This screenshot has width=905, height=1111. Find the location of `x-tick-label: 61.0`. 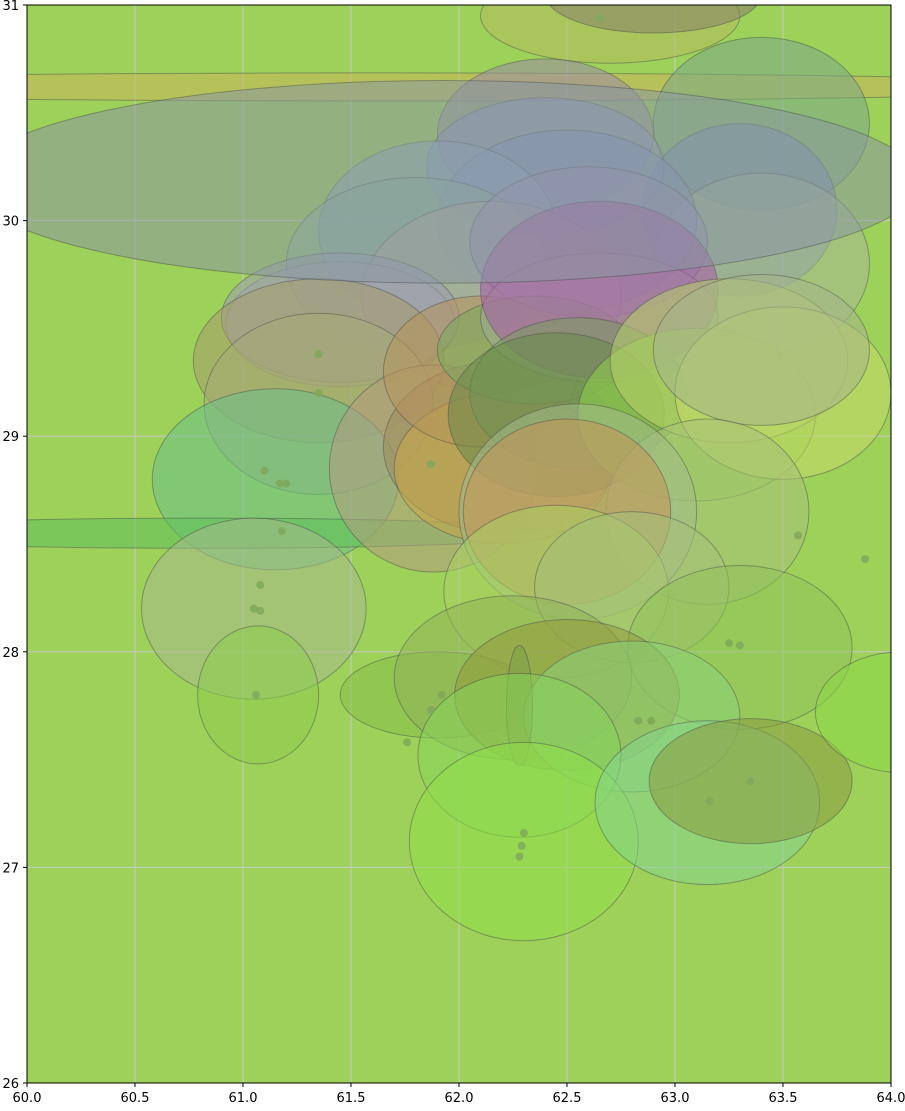

x-tick-label: 61.0 is located at coordinates (243, 1098).